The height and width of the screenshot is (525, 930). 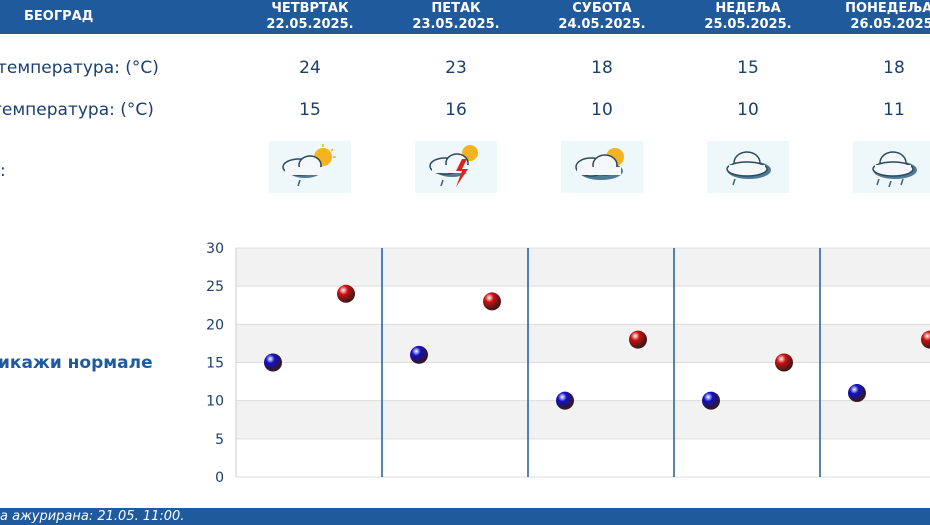 I want to click on day-date: 25.05.2025., so click(x=748, y=24).